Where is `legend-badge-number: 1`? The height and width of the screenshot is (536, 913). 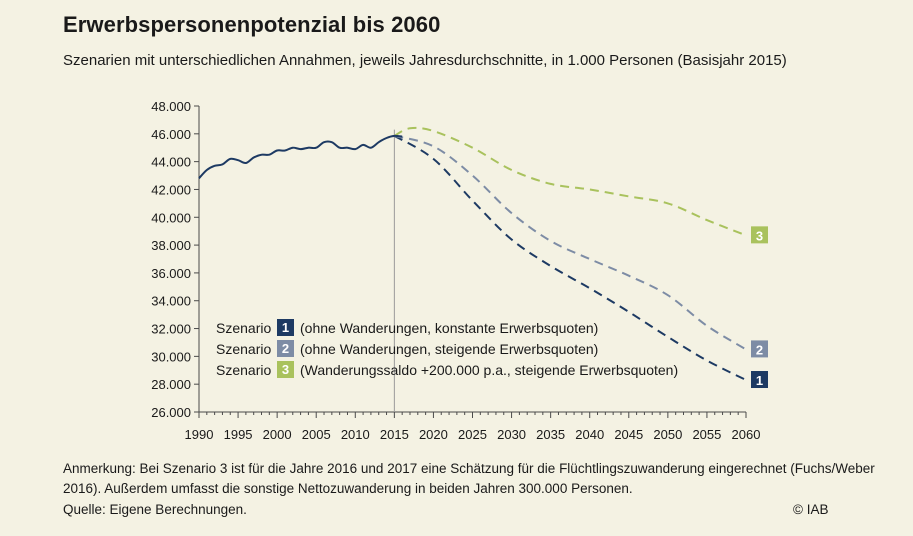
legend-badge-number: 1 is located at coordinates (285, 327).